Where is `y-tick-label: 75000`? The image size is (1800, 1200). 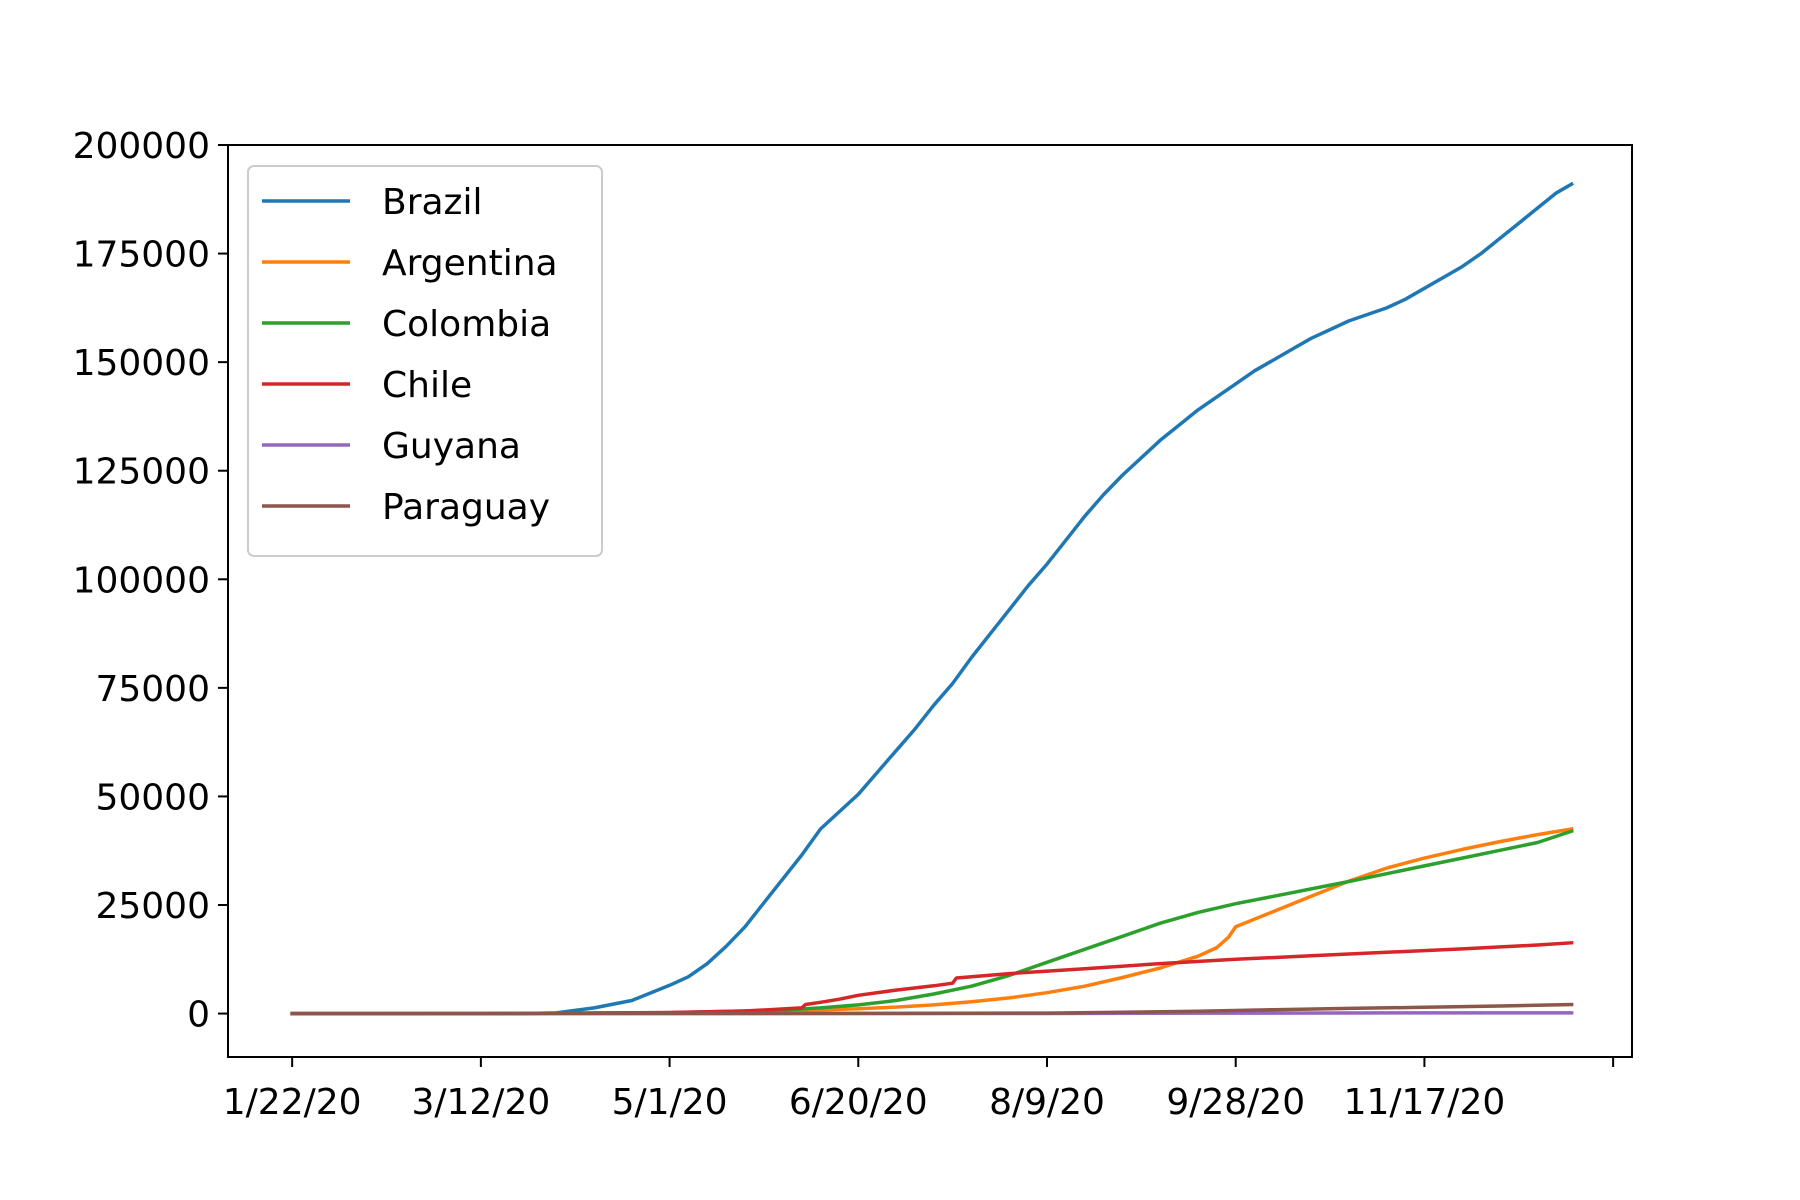
y-tick-label: 75000 is located at coordinates (152, 689).